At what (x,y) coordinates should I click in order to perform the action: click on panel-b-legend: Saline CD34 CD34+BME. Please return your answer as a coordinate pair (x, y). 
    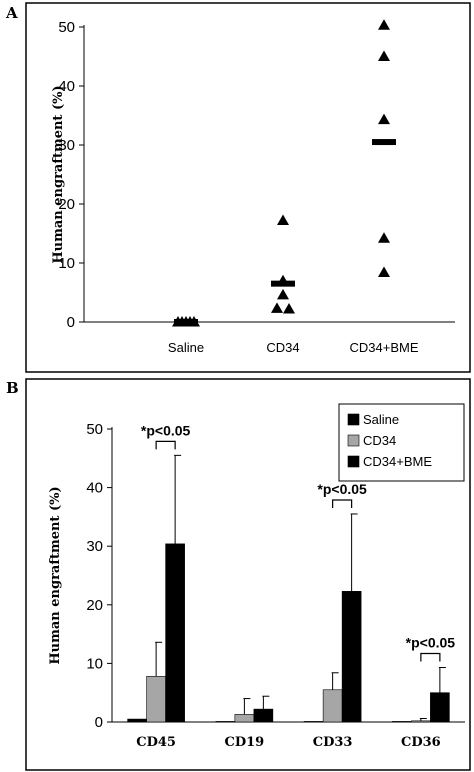
    Looking at the image, I should click on (401, 442).